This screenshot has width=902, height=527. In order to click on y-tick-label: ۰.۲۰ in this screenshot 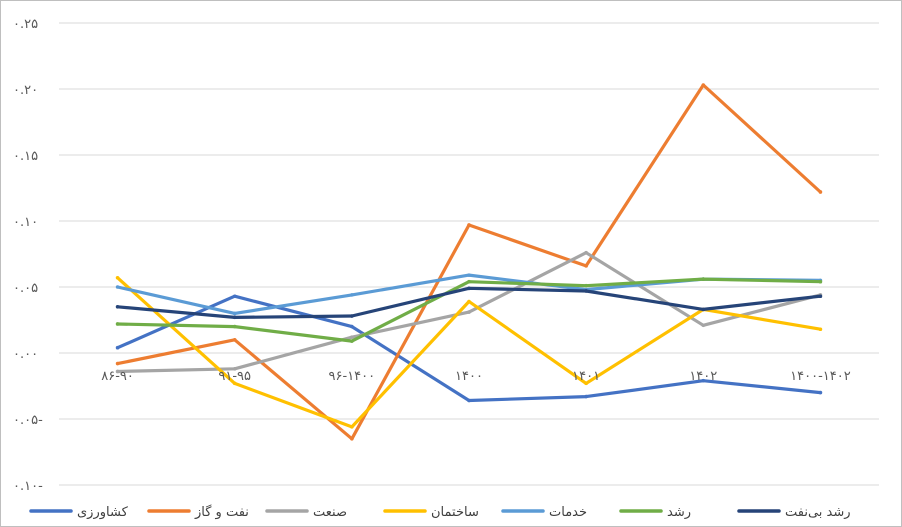, I will do `click(25, 90)`.